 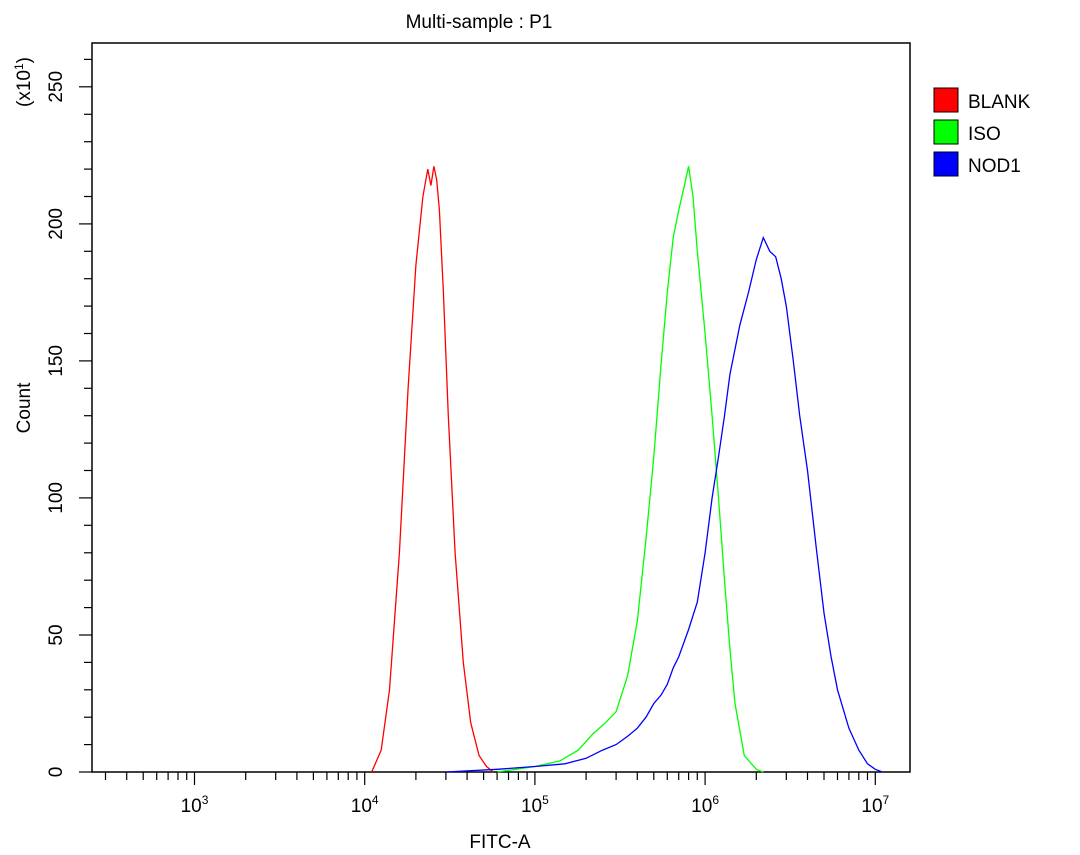 What do you see at coordinates (19, 66) in the screenshot?
I see `y-multiplier-exponent: 1` at bounding box center [19, 66].